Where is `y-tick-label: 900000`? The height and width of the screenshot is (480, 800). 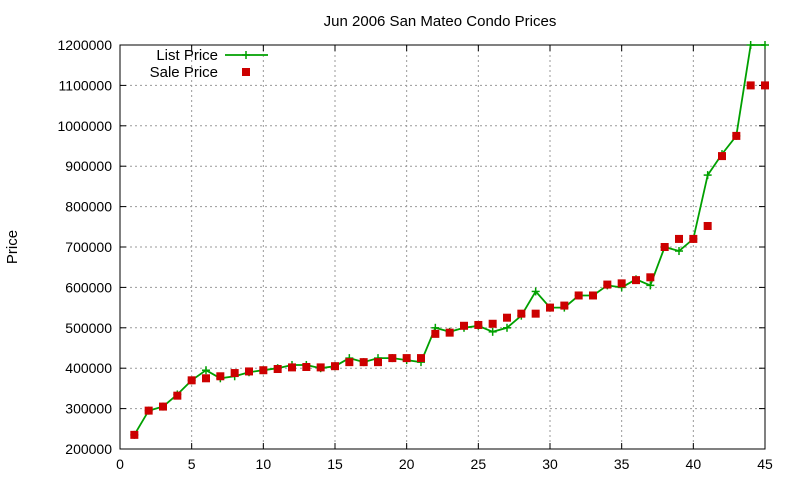 y-tick-label: 900000 is located at coordinates (88, 166).